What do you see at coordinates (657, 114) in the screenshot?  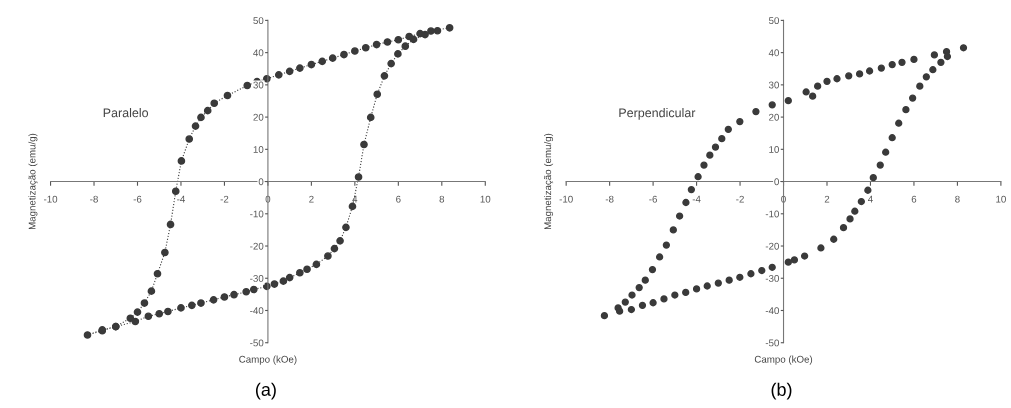 I see `annotation: Perpendicular` at bounding box center [657, 114].